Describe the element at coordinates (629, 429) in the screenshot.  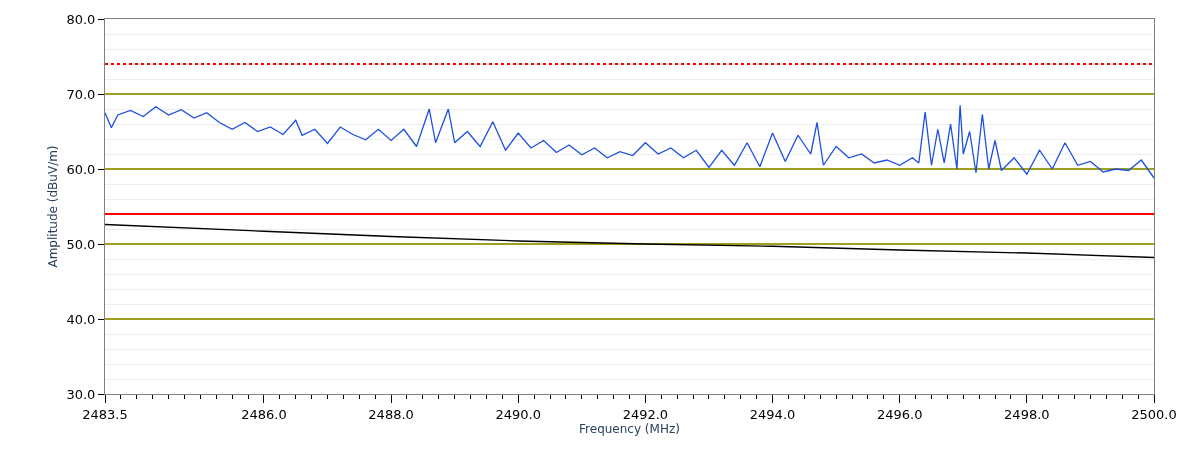
I see `x-axis-title: Frequency (MHz)` at that location.